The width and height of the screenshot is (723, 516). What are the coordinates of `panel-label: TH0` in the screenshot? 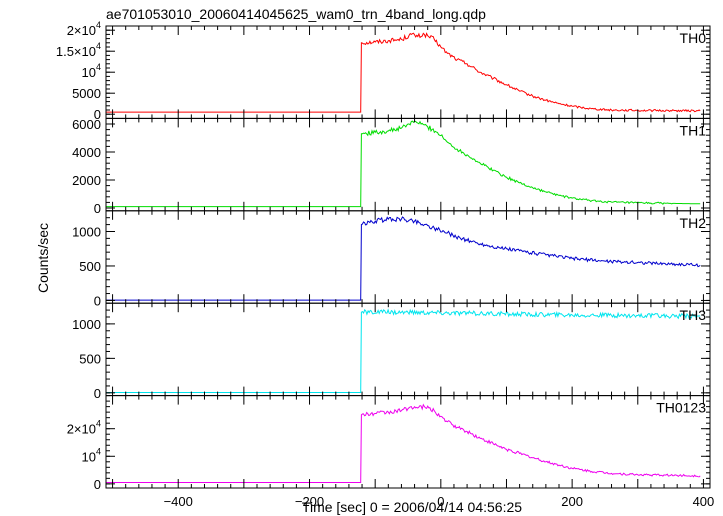 It's located at (693, 38).